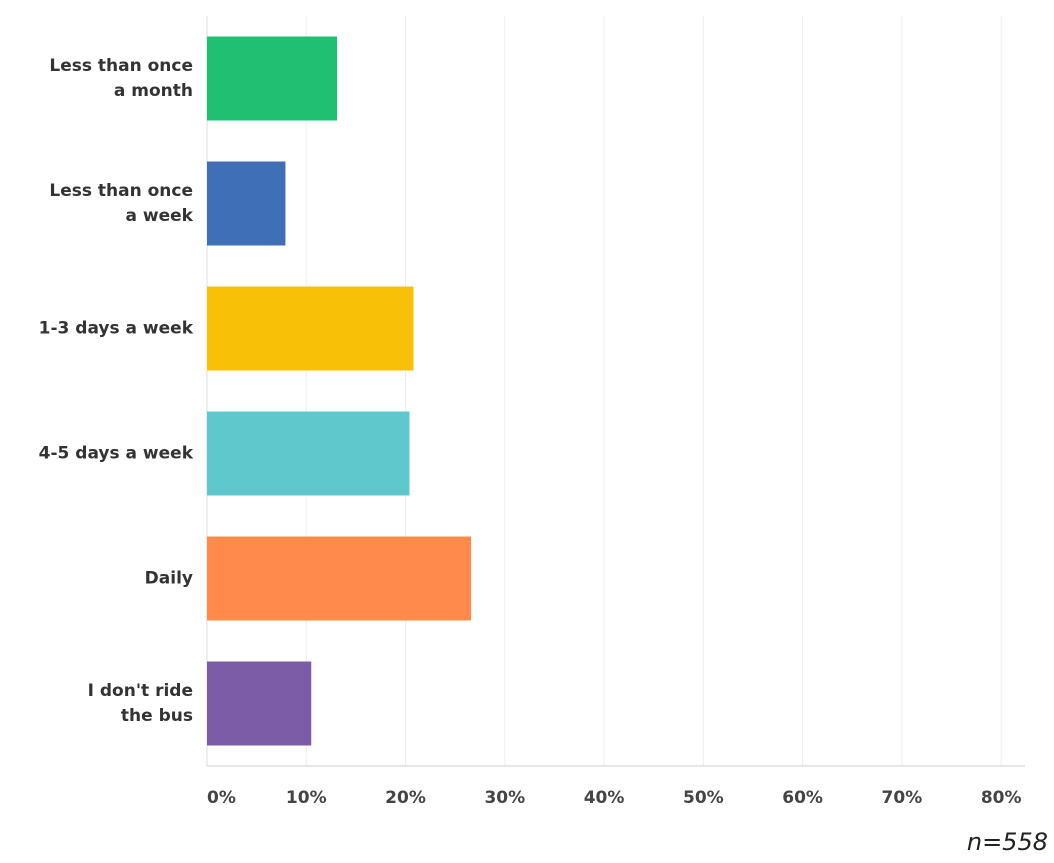 This screenshot has height=863, width=1054. What do you see at coordinates (140, 703) in the screenshot?
I see `y-tick-label: I don't ride the bus` at bounding box center [140, 703].